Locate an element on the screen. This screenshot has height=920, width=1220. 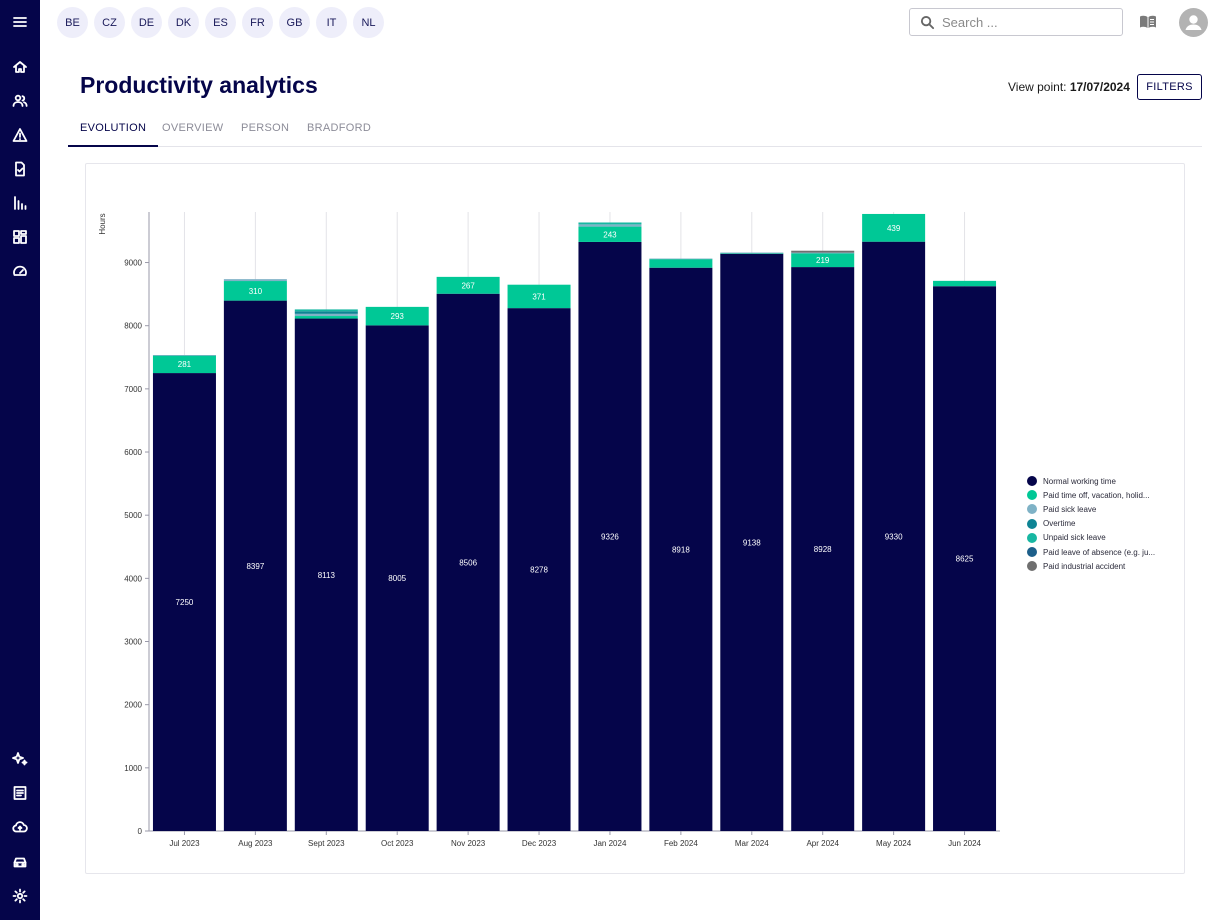
data-label: 8397 is located at coordinates (255, 566).